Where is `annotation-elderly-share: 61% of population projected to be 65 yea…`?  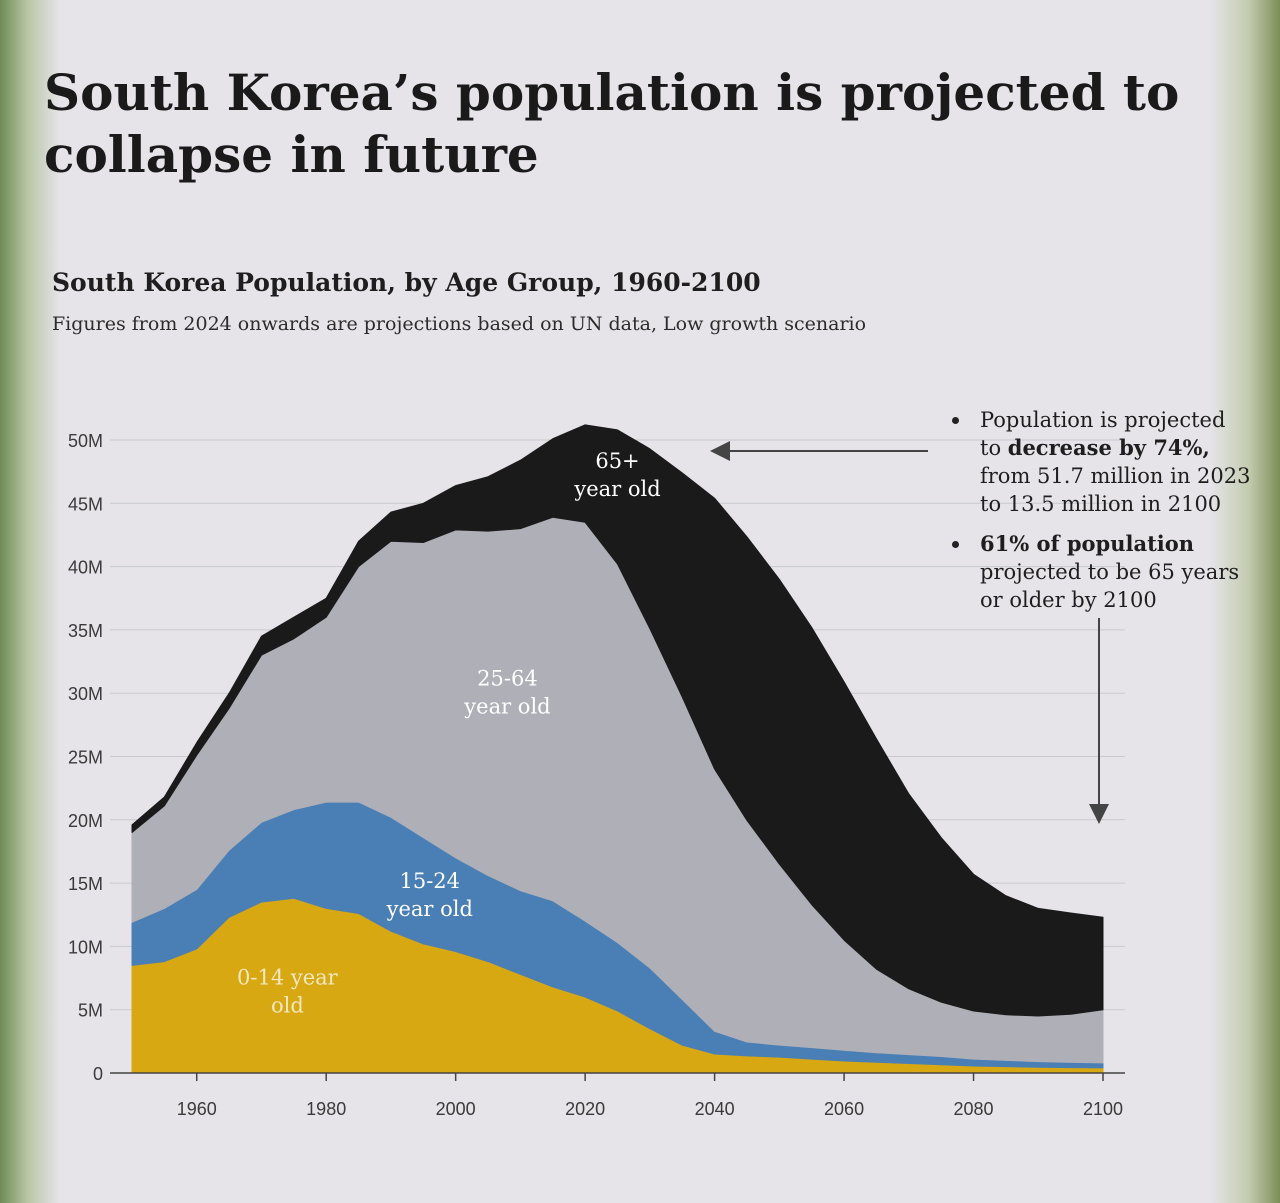 annotation-elderly-share: 61% of population projected to be 65 yea… is located at coordinates (1103, 572).